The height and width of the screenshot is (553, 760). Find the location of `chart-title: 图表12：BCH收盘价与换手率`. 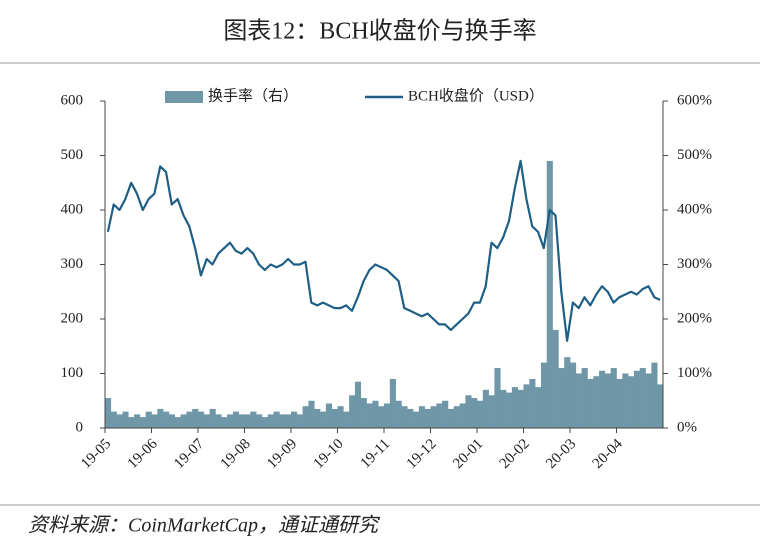

chart-title: 图表12：BCH收盘价与换手率 is located at coordinates (379, 31).